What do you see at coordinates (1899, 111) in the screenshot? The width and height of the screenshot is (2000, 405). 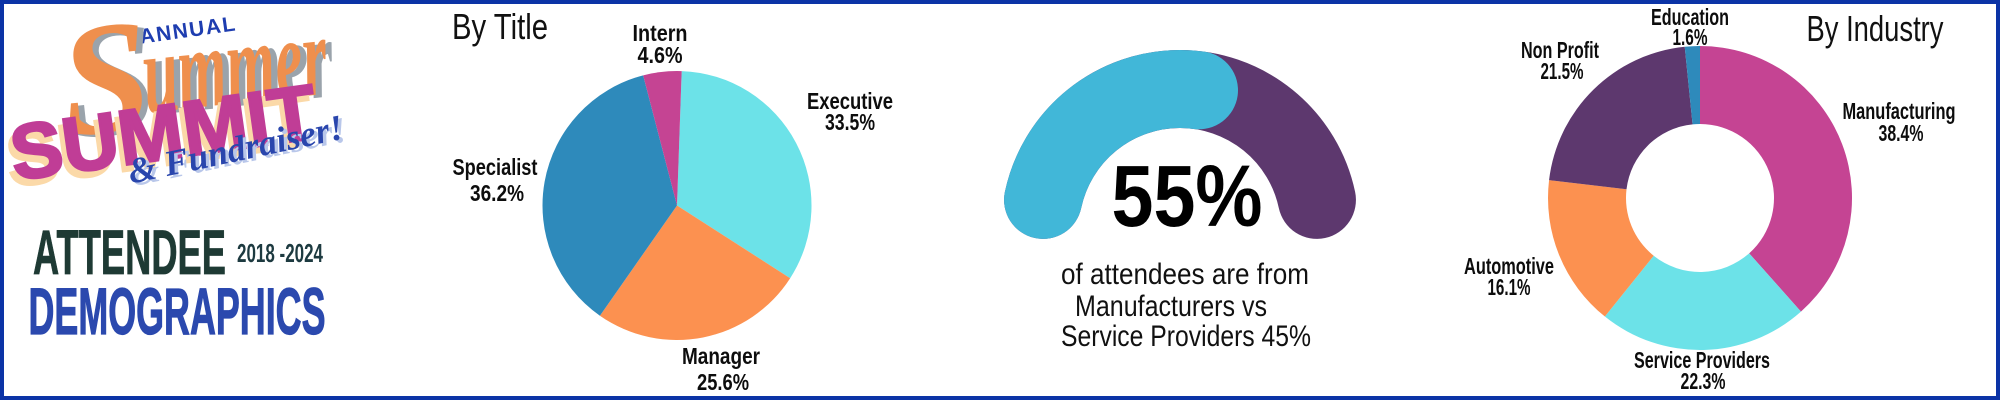 I see `svg-text: Manufacturing` at bounding box center [1899, 111].